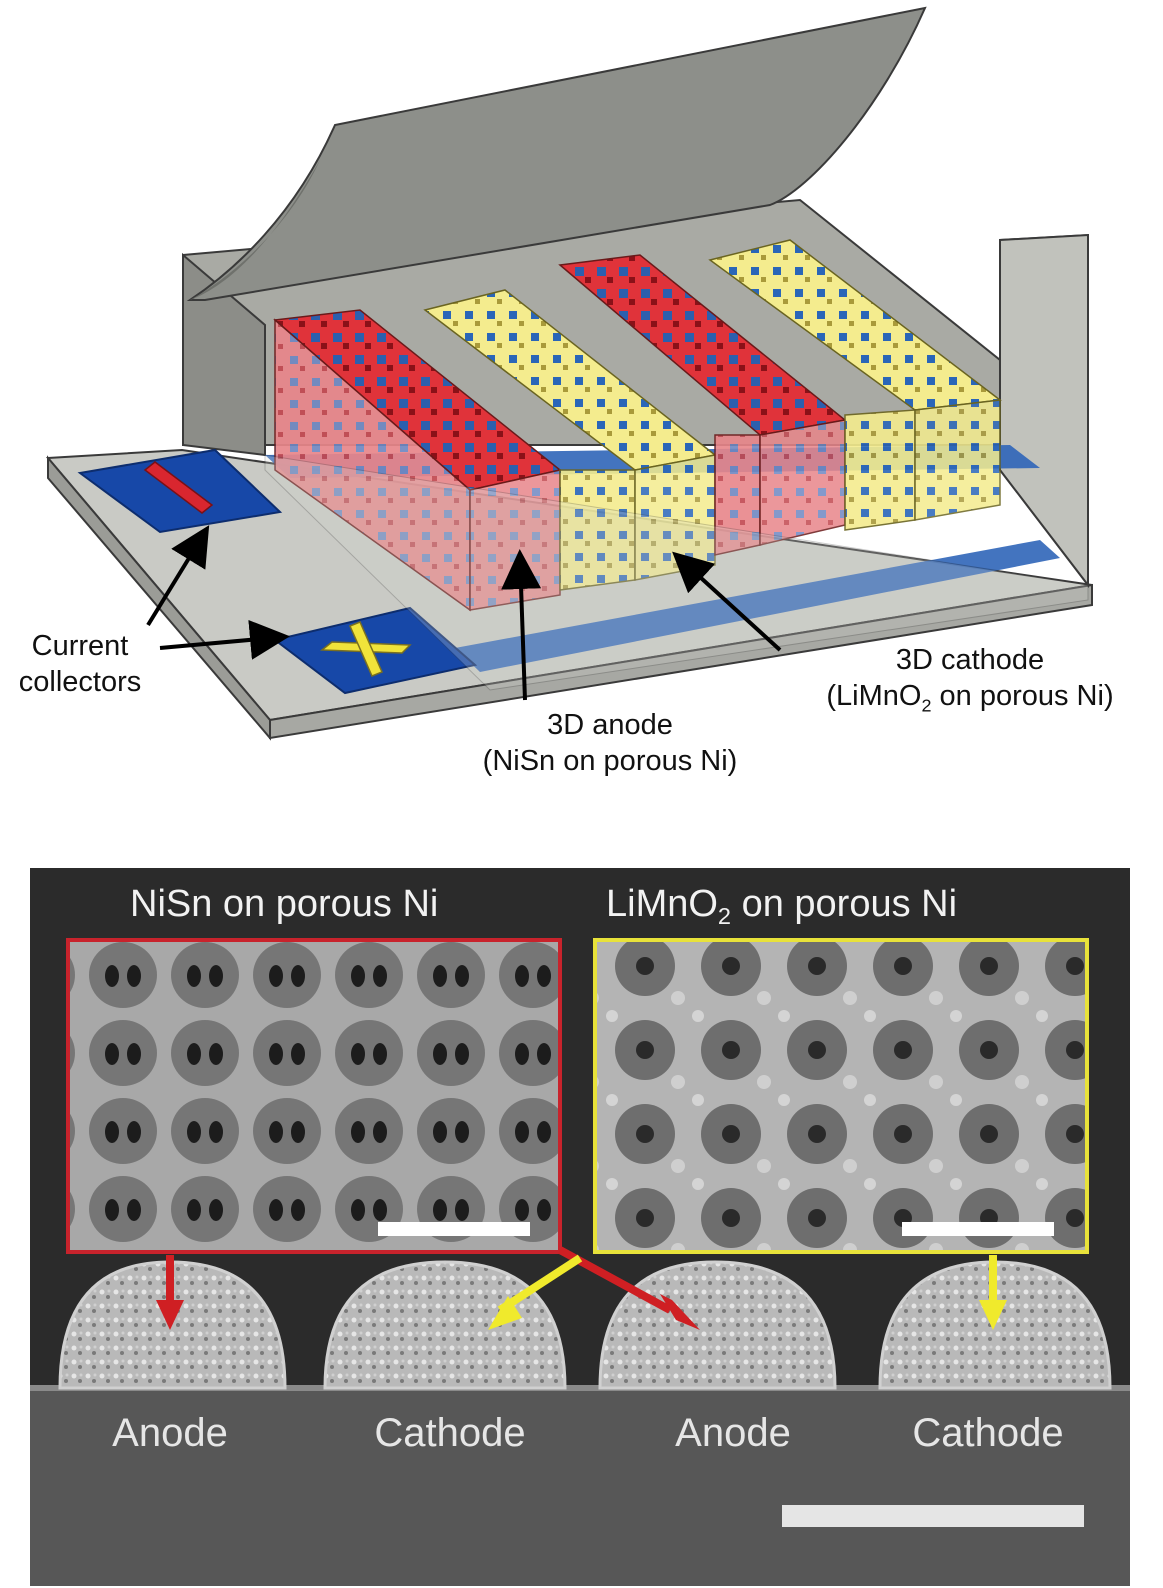 The height and width of the screenshot is (1588, 1163). I want to click on anode-label-title: 3D anode, so click(610, 725).